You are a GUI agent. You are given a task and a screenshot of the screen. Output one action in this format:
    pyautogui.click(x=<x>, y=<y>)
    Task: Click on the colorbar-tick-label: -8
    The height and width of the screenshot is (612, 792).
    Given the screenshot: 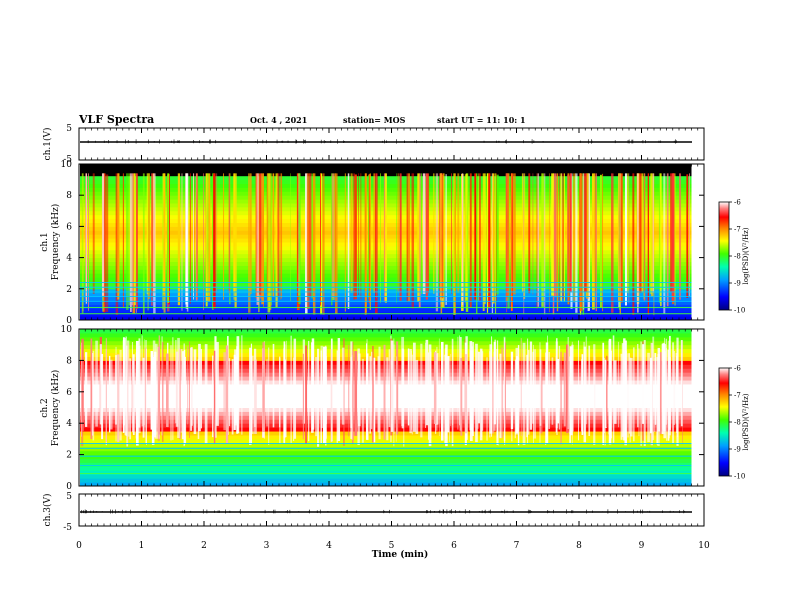 What is the action you would take?
    pyautogui.click(x=737, y=257)
    